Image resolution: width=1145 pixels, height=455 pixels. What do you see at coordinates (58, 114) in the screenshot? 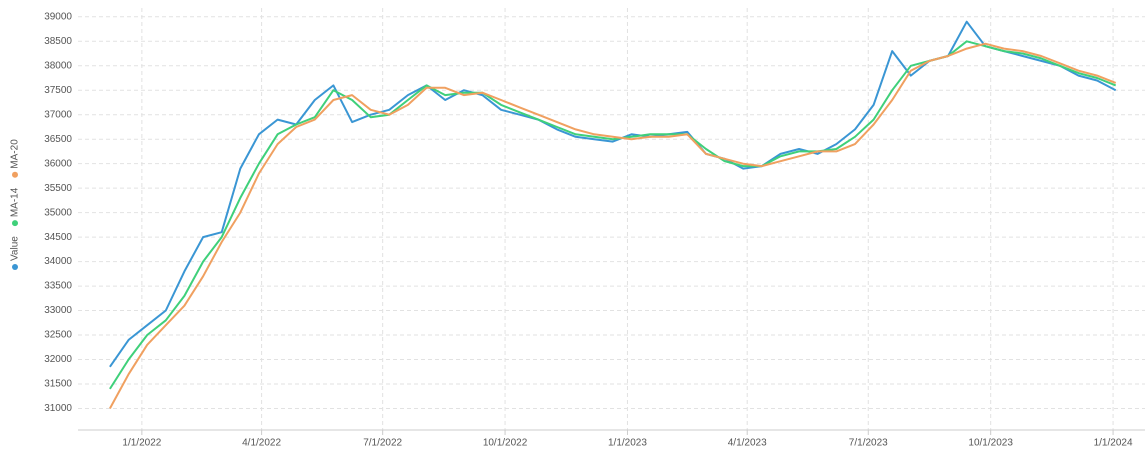
I see `y-tick-label: 37000` at bounding box center [58, 114].